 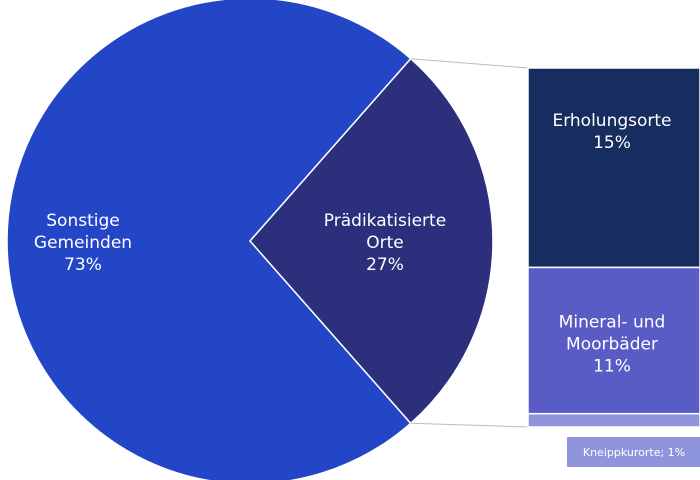 I want to click on slice-label-value: 73%, so click(x=83, y=265).